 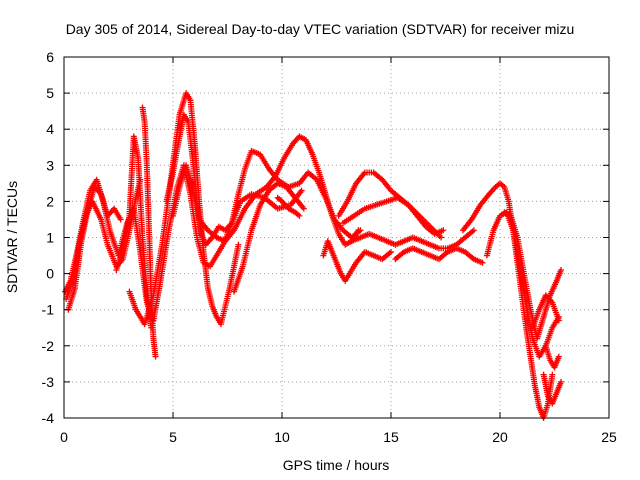 I want to click on y-tick-label: 3, so click(x=50, y=165).